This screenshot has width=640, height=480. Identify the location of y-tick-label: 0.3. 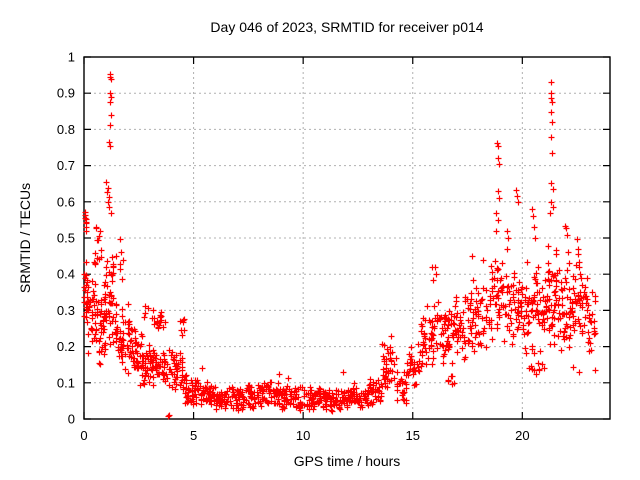
(66, 310).